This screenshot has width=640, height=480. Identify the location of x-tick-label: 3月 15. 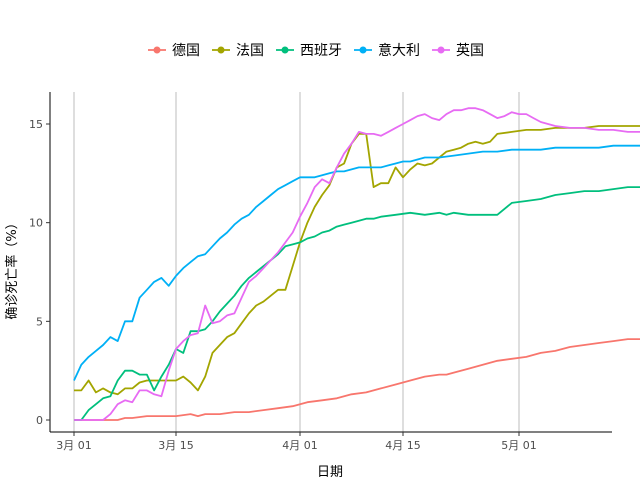
(176, 445).